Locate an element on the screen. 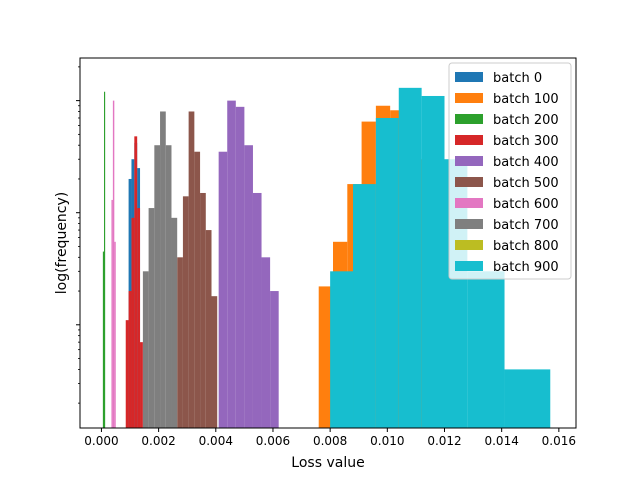 The width and height of the screenshot is (640, 484). y-axis-ticks is located at coordinates (78, 235).